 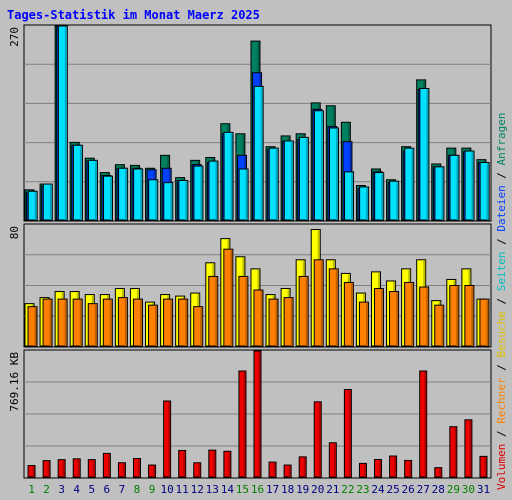 I want to click on x-tick-label-8: 8, so click(x=137, y=489).